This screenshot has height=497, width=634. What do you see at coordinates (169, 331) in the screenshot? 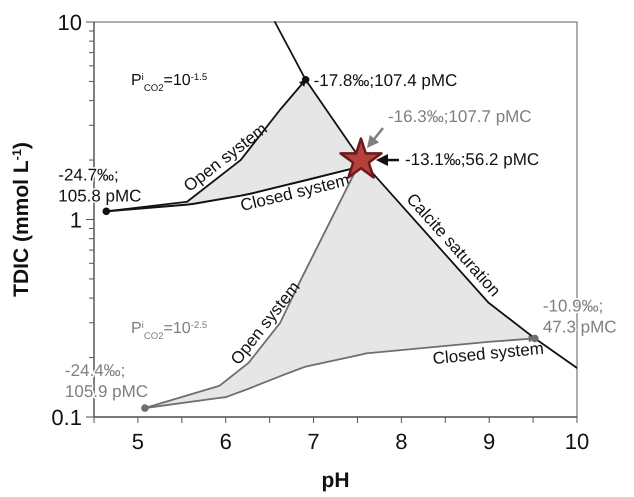
I see `annotation: P$^{i}$$_{CO2}$=10$^{-2.5}$` at bounding box center [169, 331].